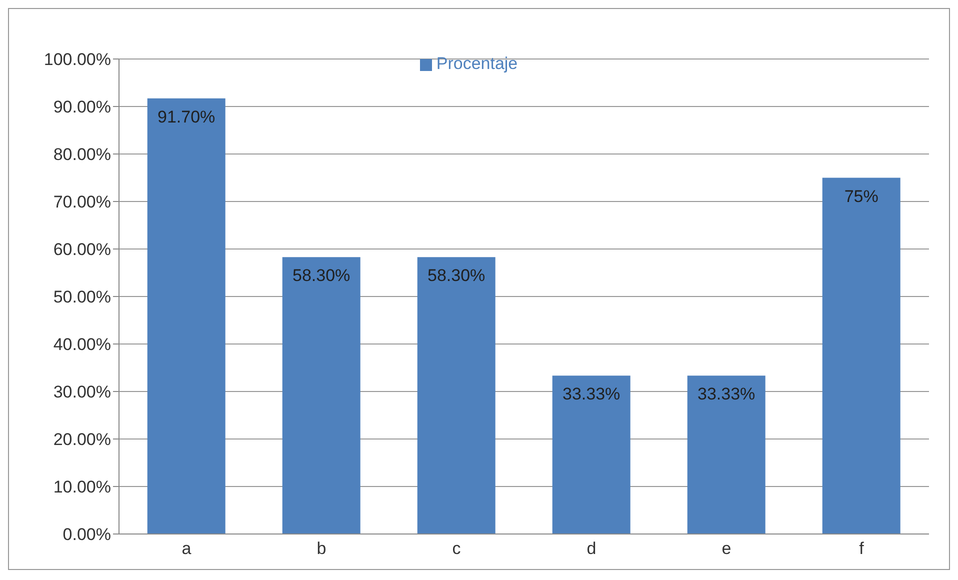 The height and width of the screenshot is (580, 958). What do you see at coordinates (187, 548) in the screenshot?
I see `x-tick-label: a` at bounding box center [187, 548].